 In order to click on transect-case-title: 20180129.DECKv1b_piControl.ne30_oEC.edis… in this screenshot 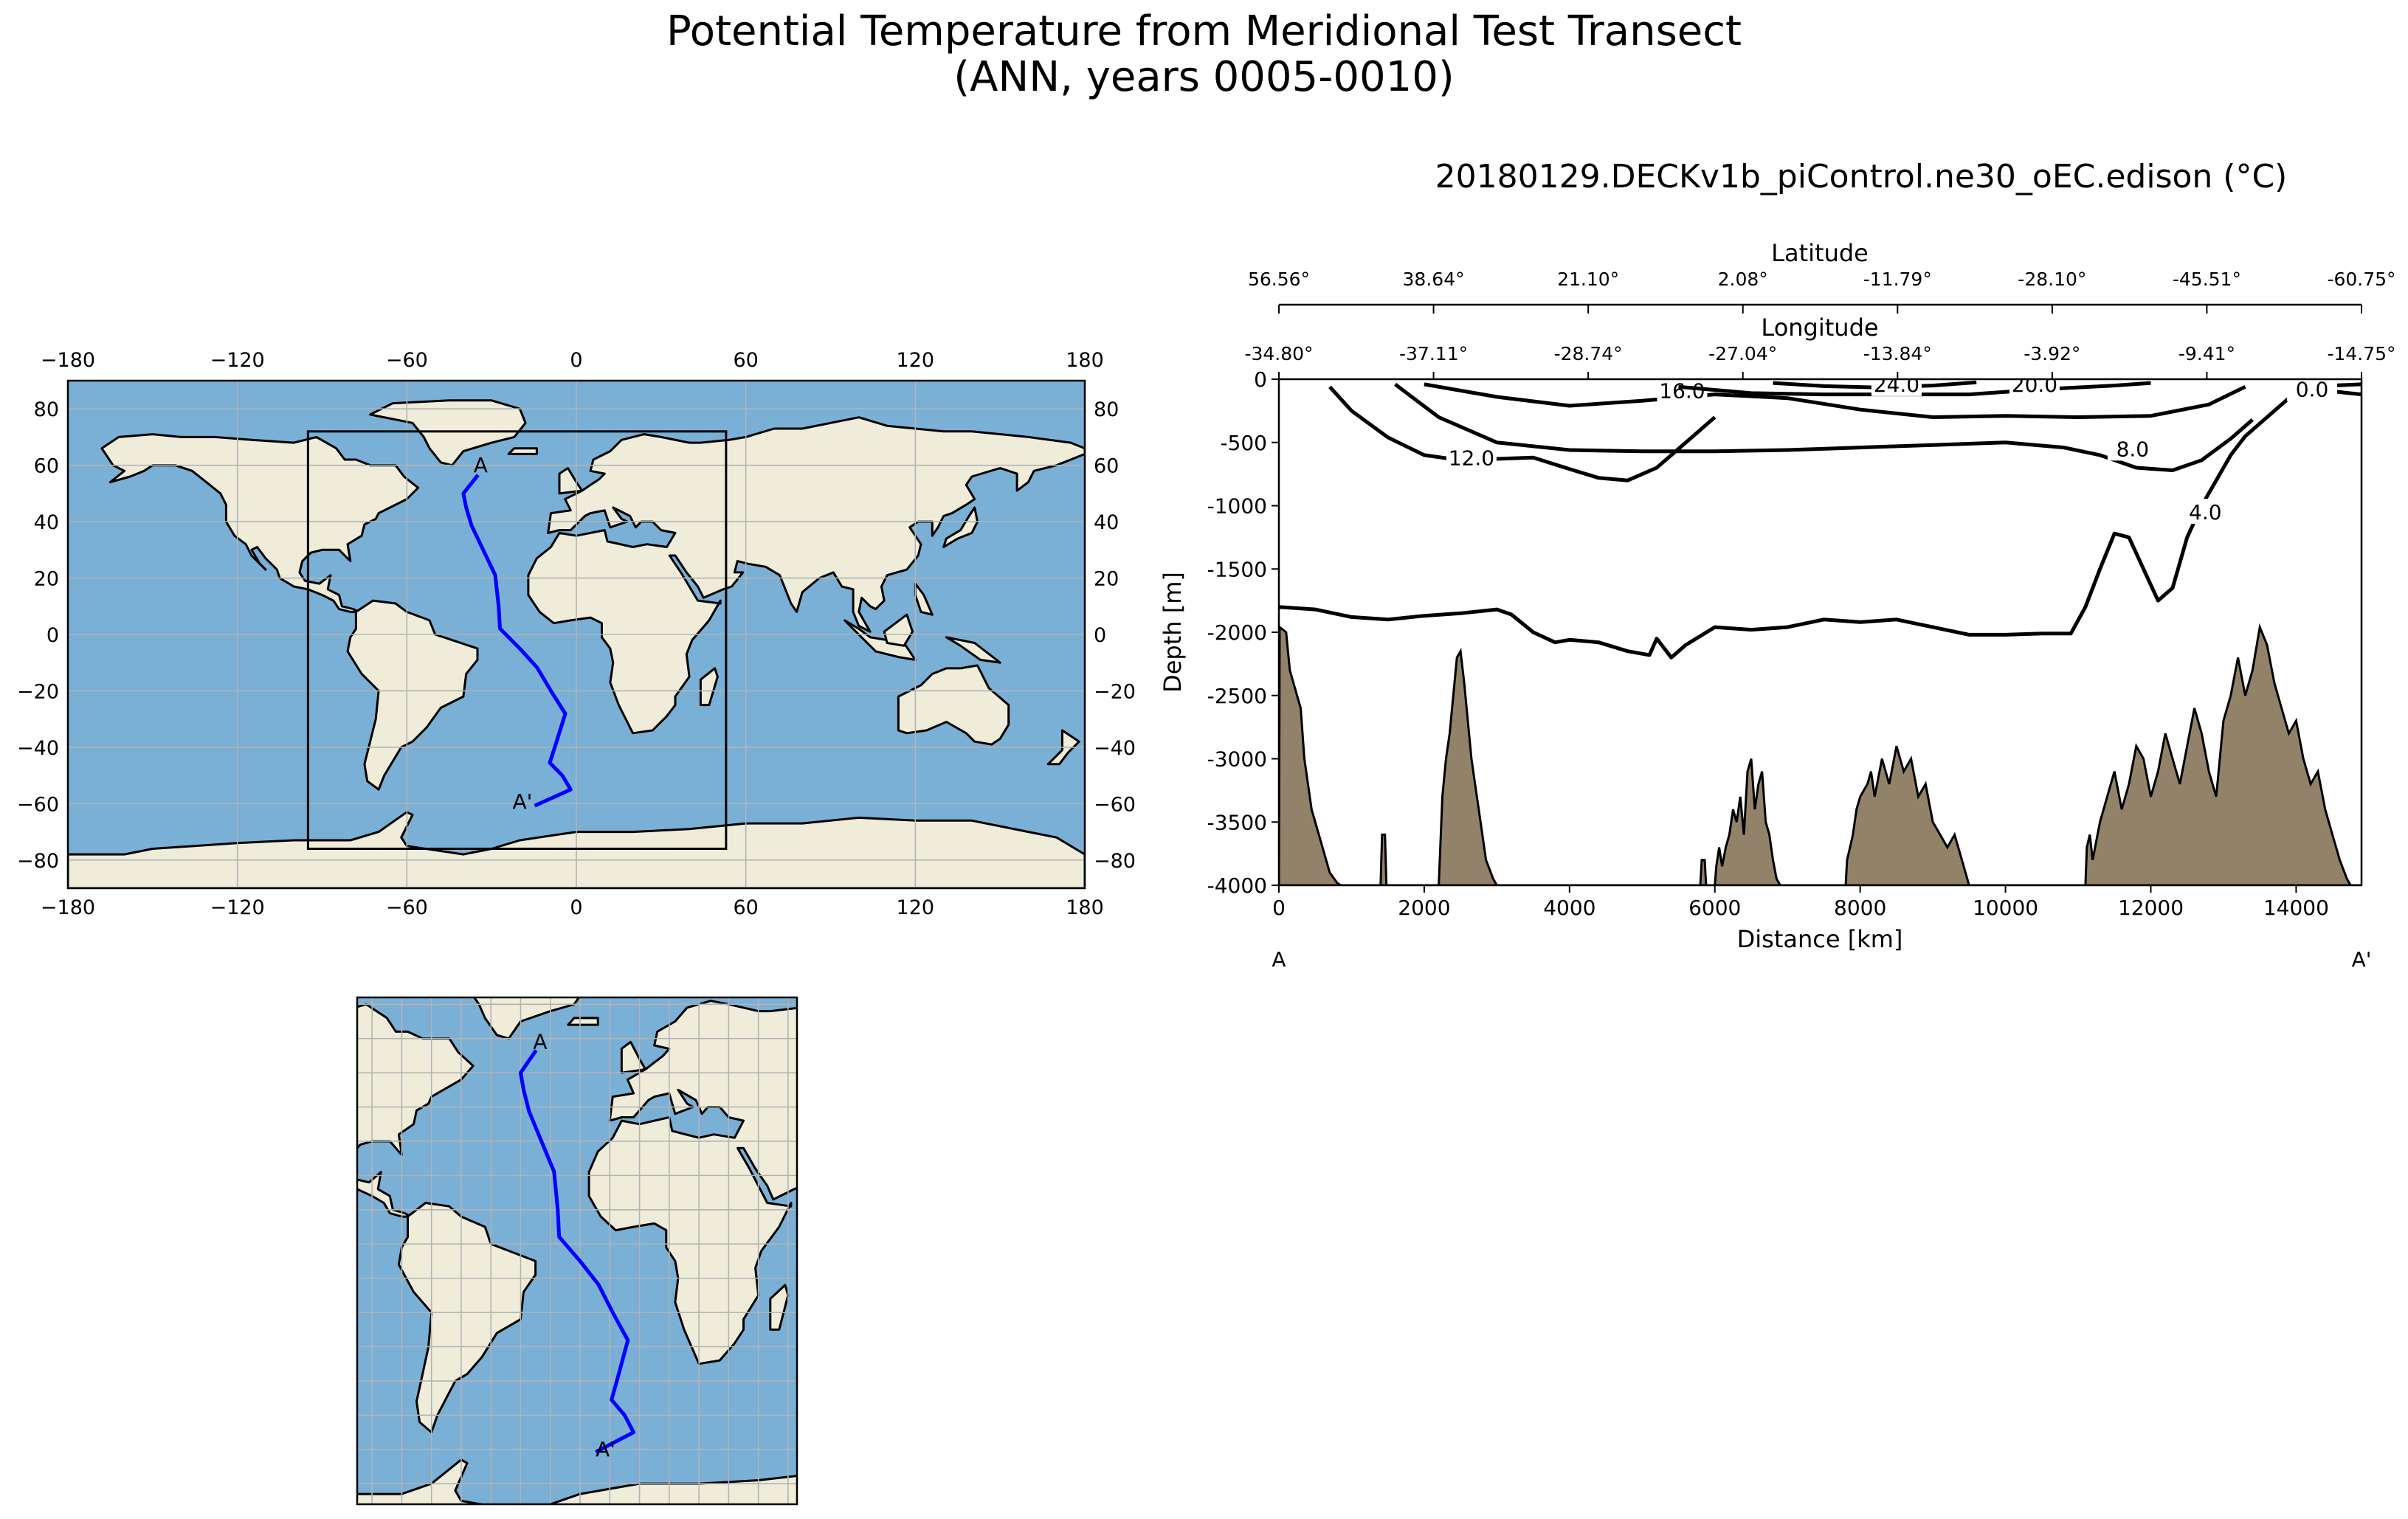, I will do `click(1861, 177)`.